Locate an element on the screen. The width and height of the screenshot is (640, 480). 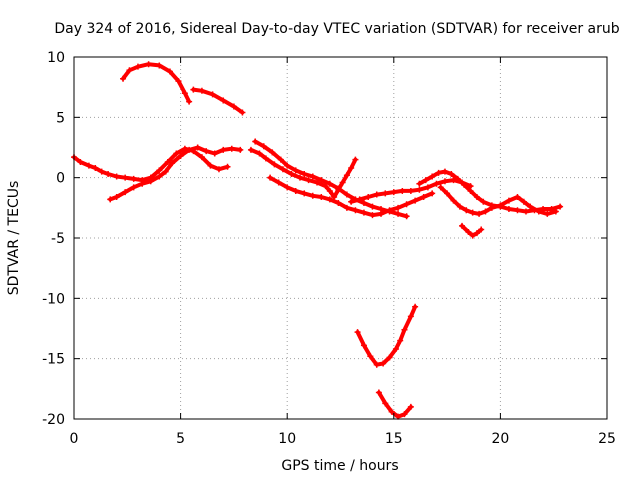
y-tick-label: -15 is located at coordinates (53, 360).